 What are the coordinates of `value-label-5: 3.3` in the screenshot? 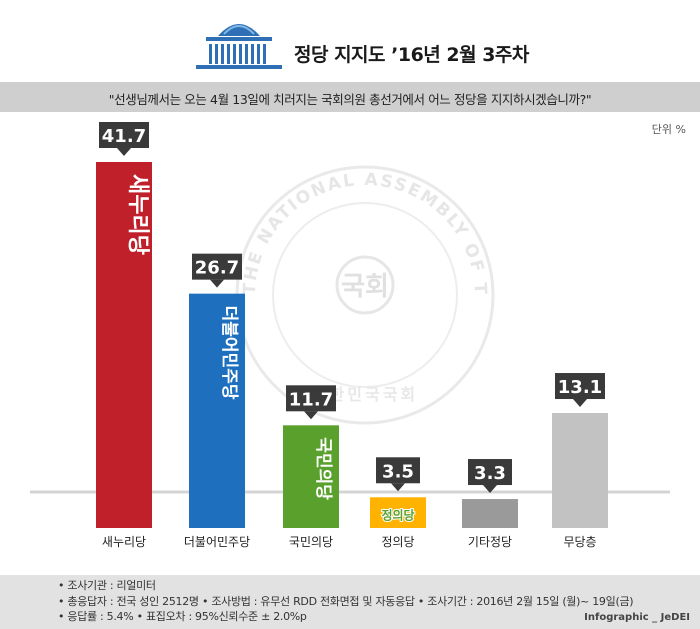 It's located at (490, 473).